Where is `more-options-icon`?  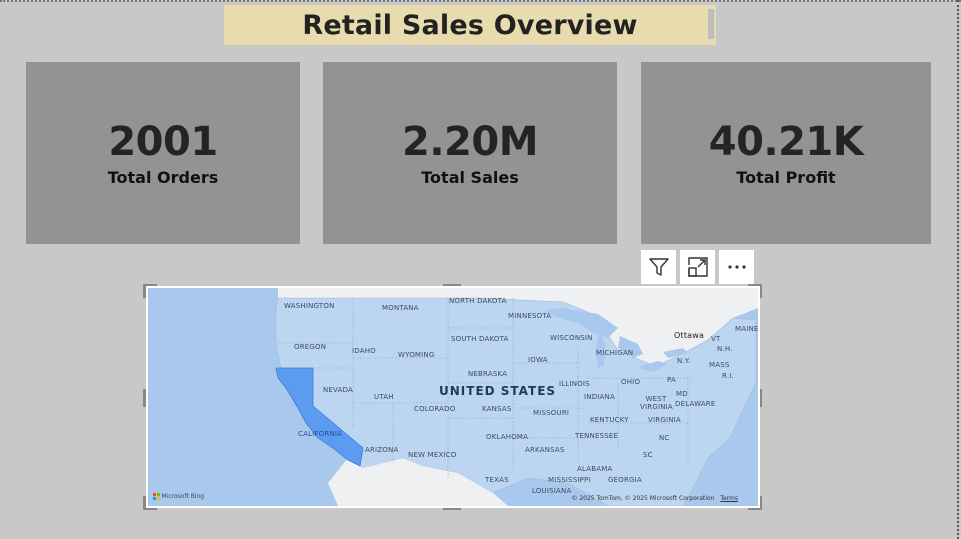 more-options-icon is located at coordinates (736, 267).